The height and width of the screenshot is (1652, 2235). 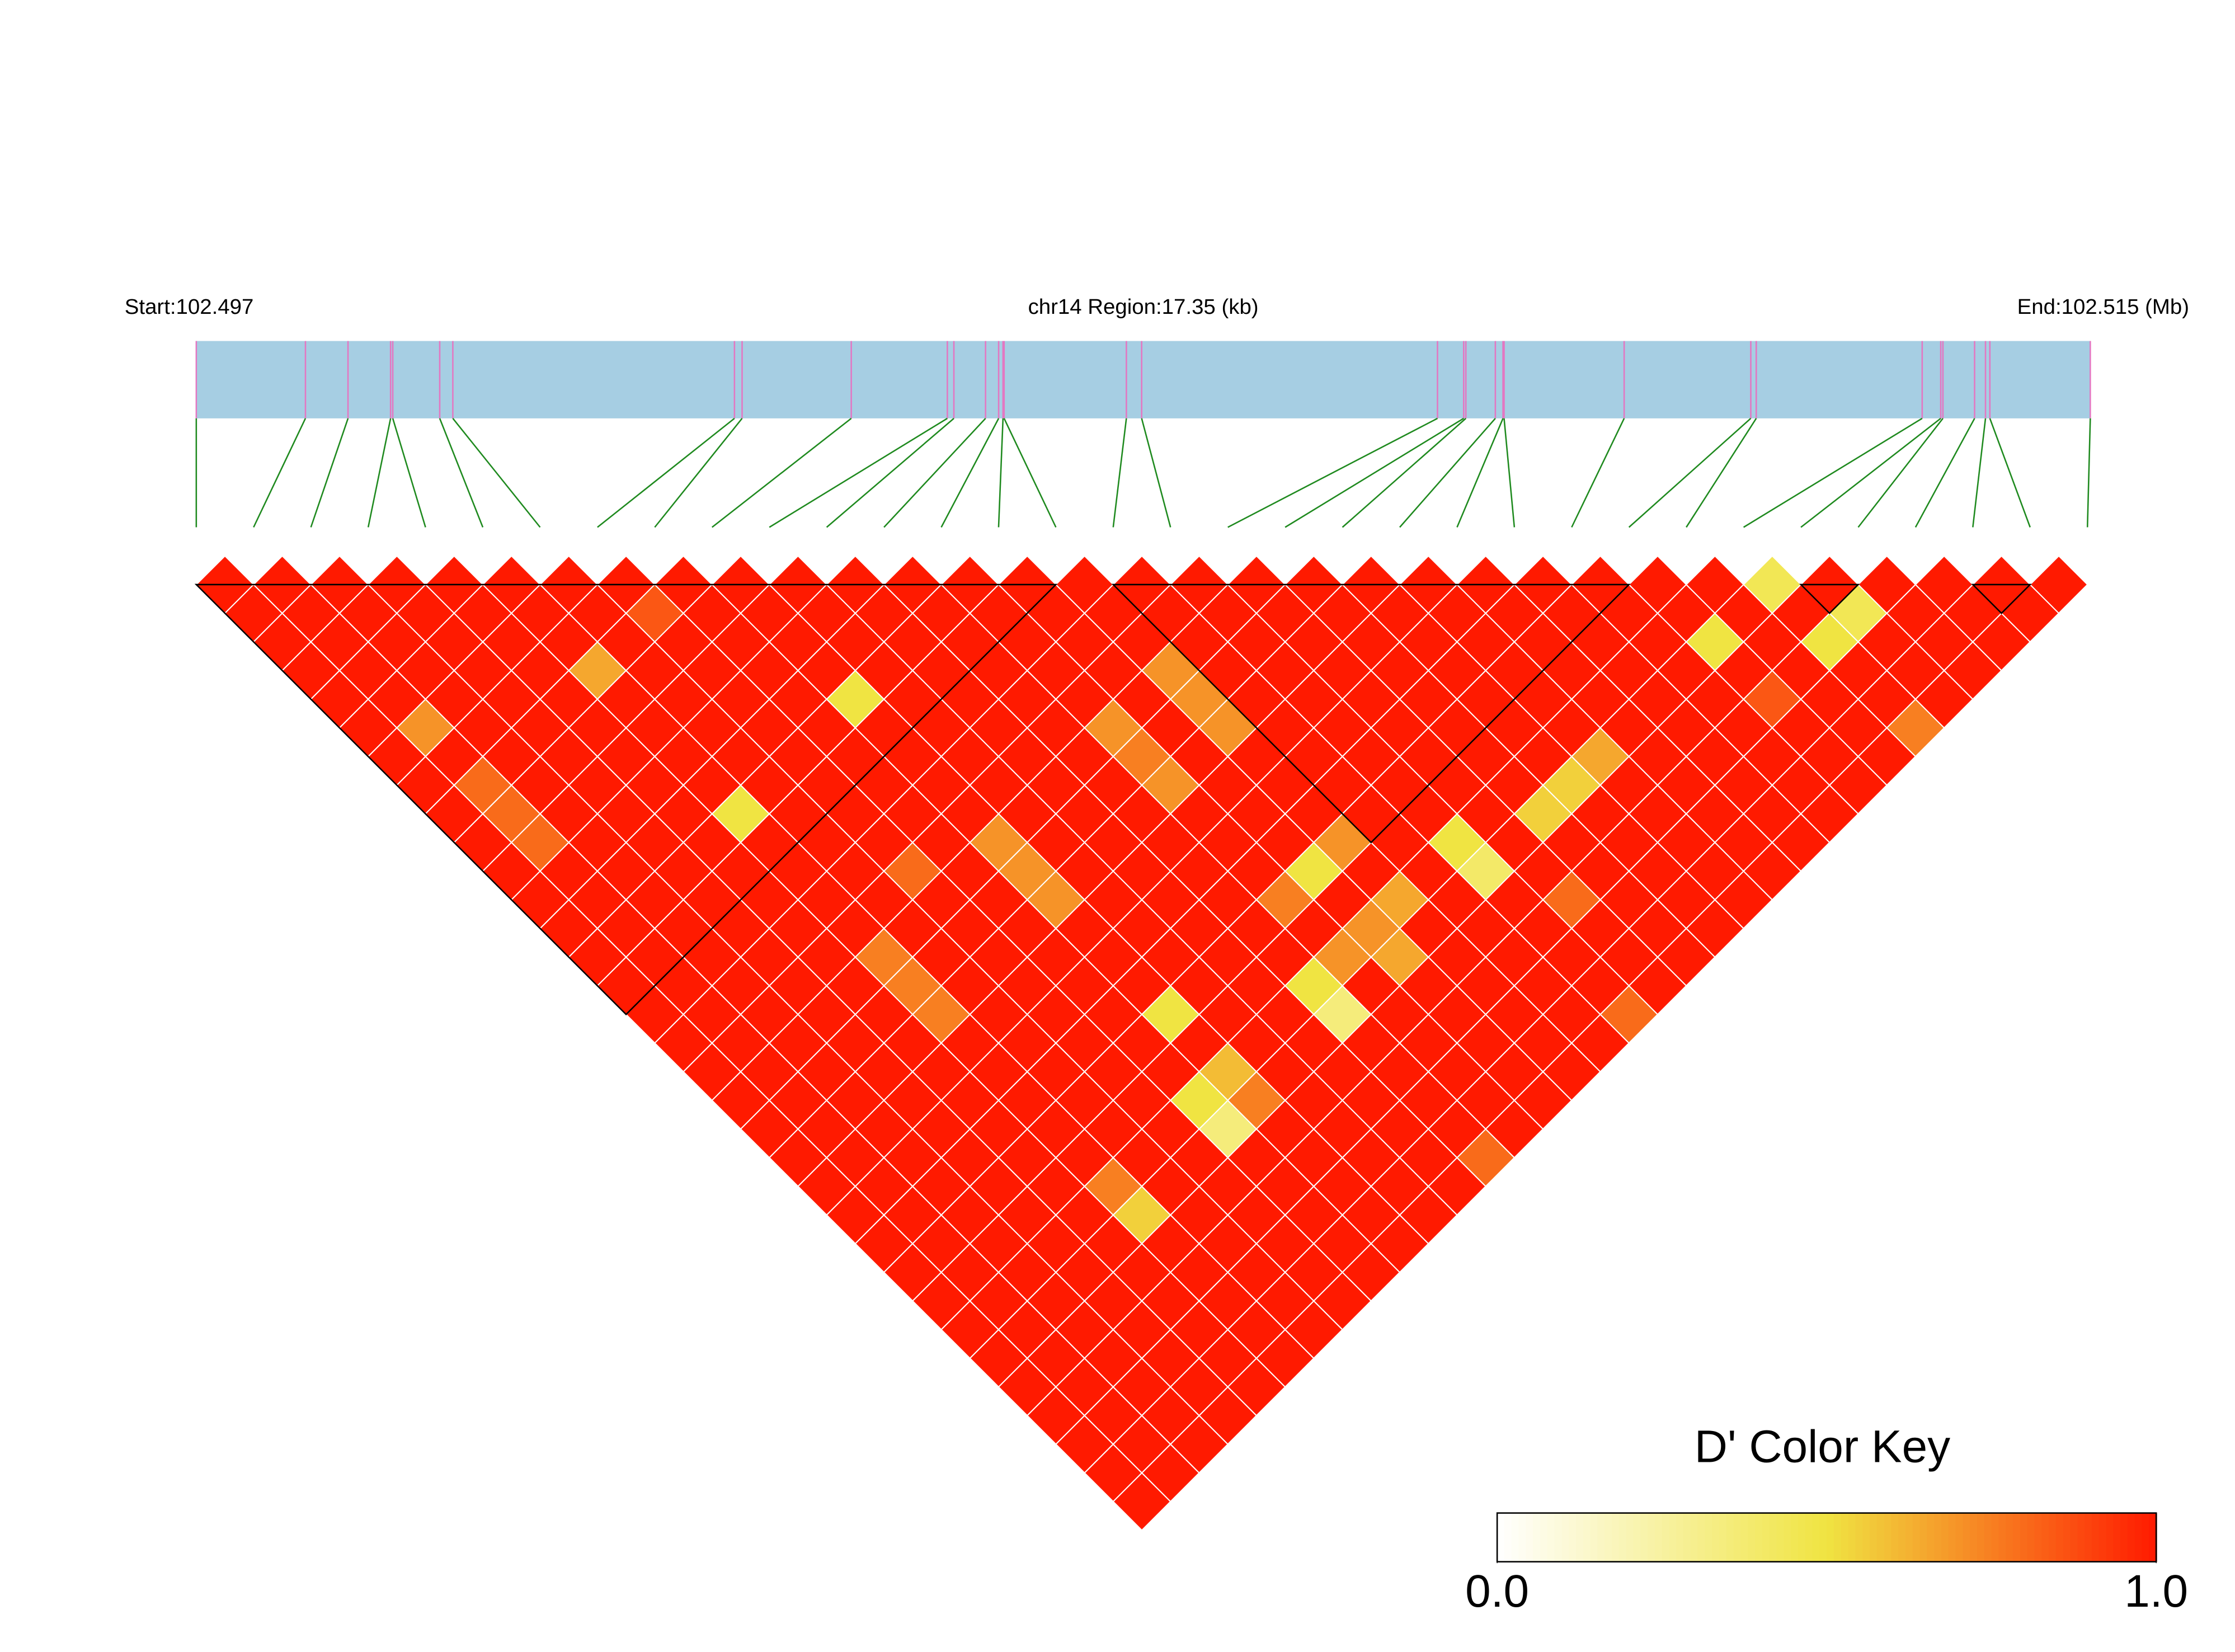 I want to click on start-label: Start:102.497, so click(x=189, y=307).